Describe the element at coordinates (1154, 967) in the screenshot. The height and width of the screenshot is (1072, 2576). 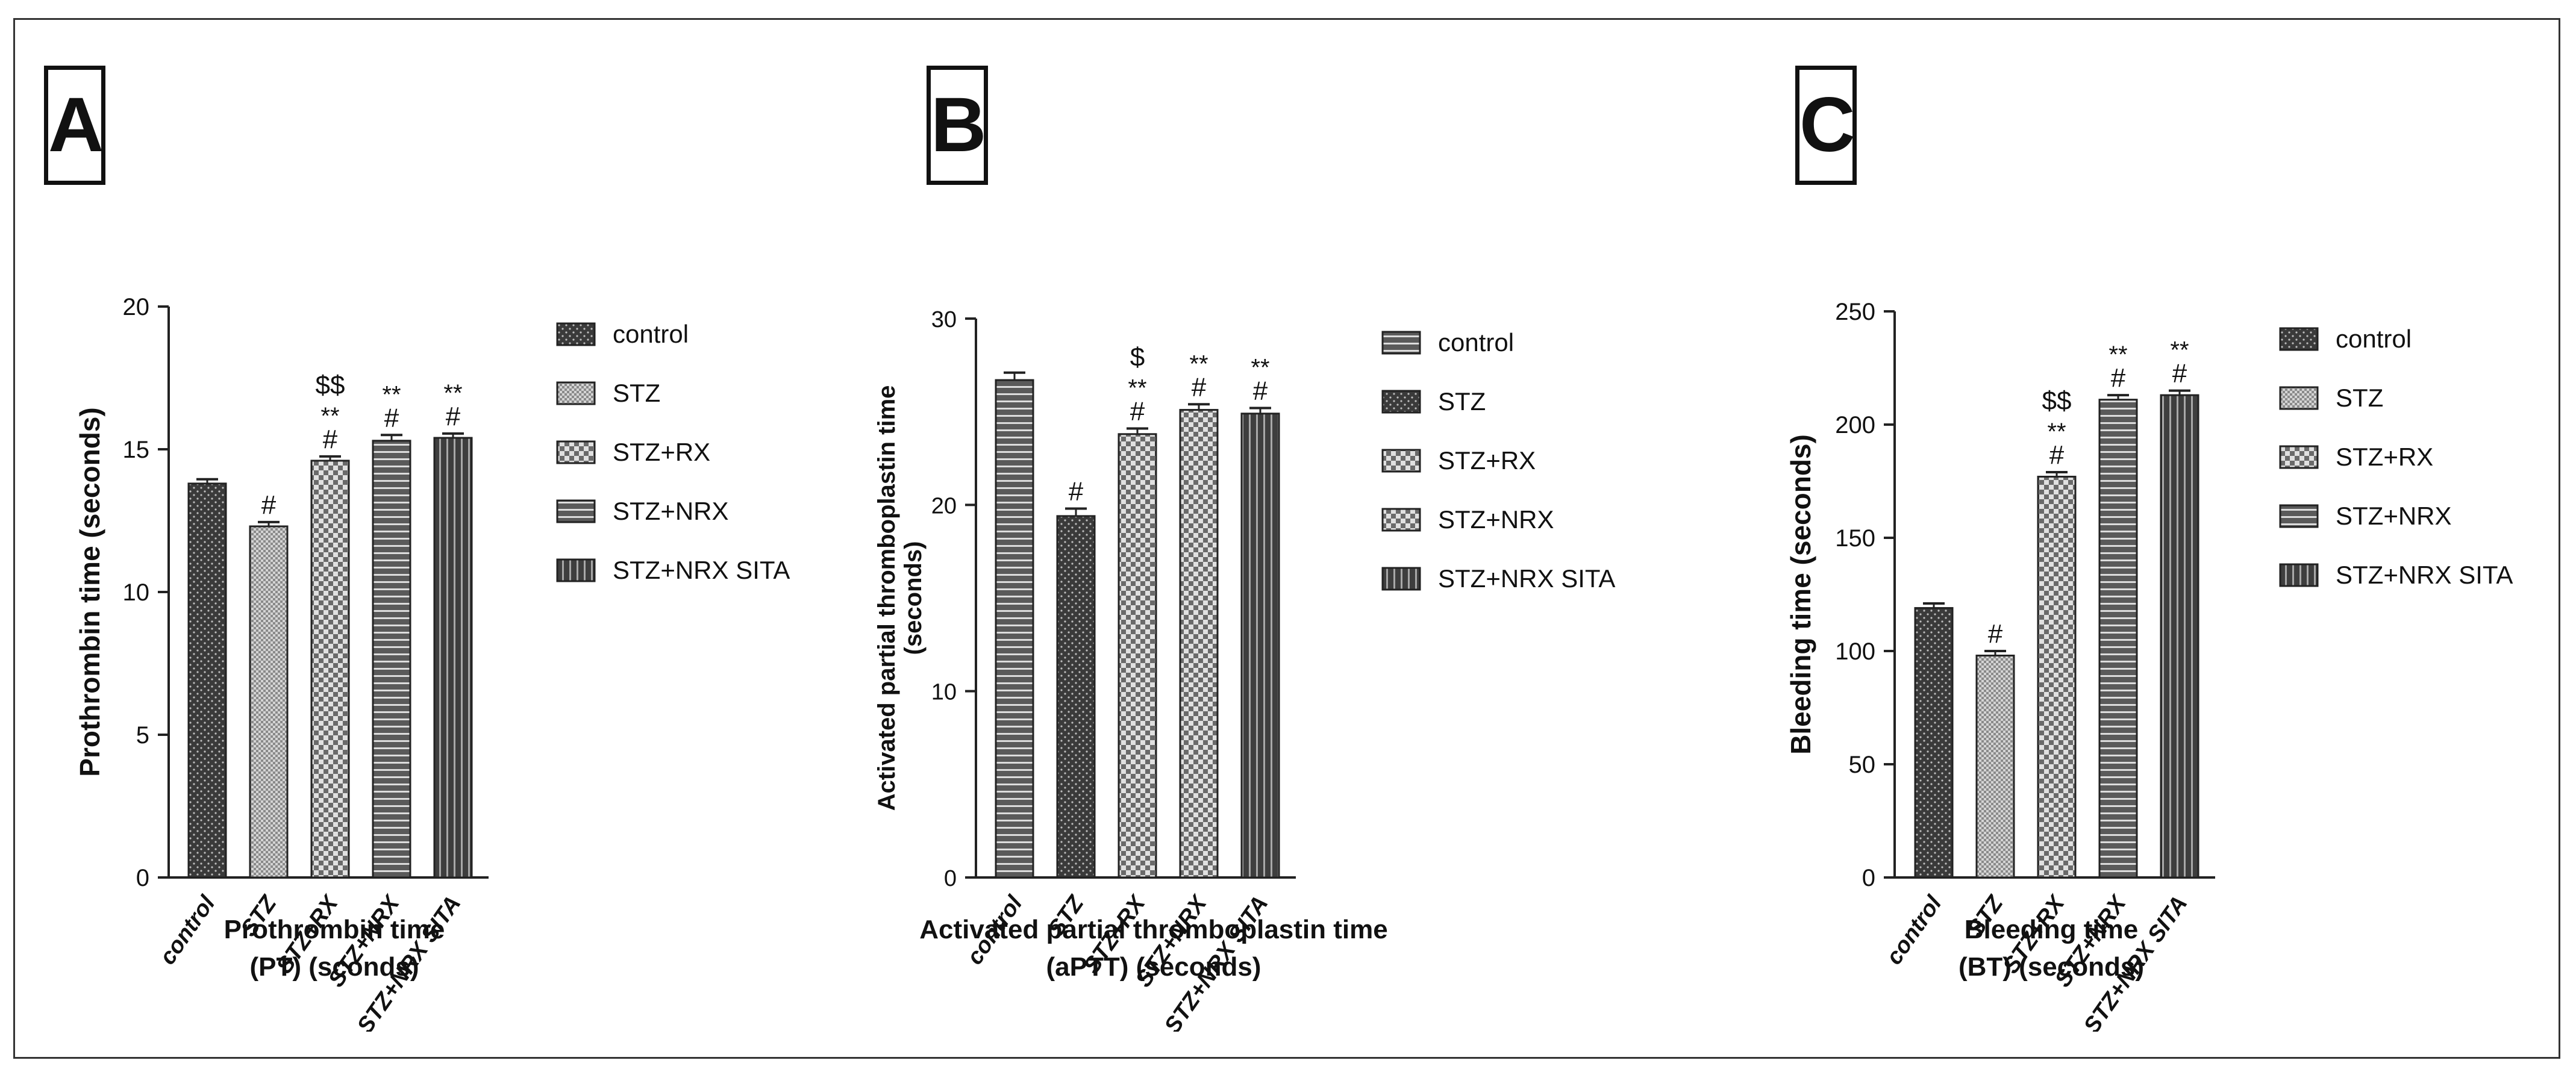
I see `caption-b-line2: (aPTT) (seconds)` at that location.